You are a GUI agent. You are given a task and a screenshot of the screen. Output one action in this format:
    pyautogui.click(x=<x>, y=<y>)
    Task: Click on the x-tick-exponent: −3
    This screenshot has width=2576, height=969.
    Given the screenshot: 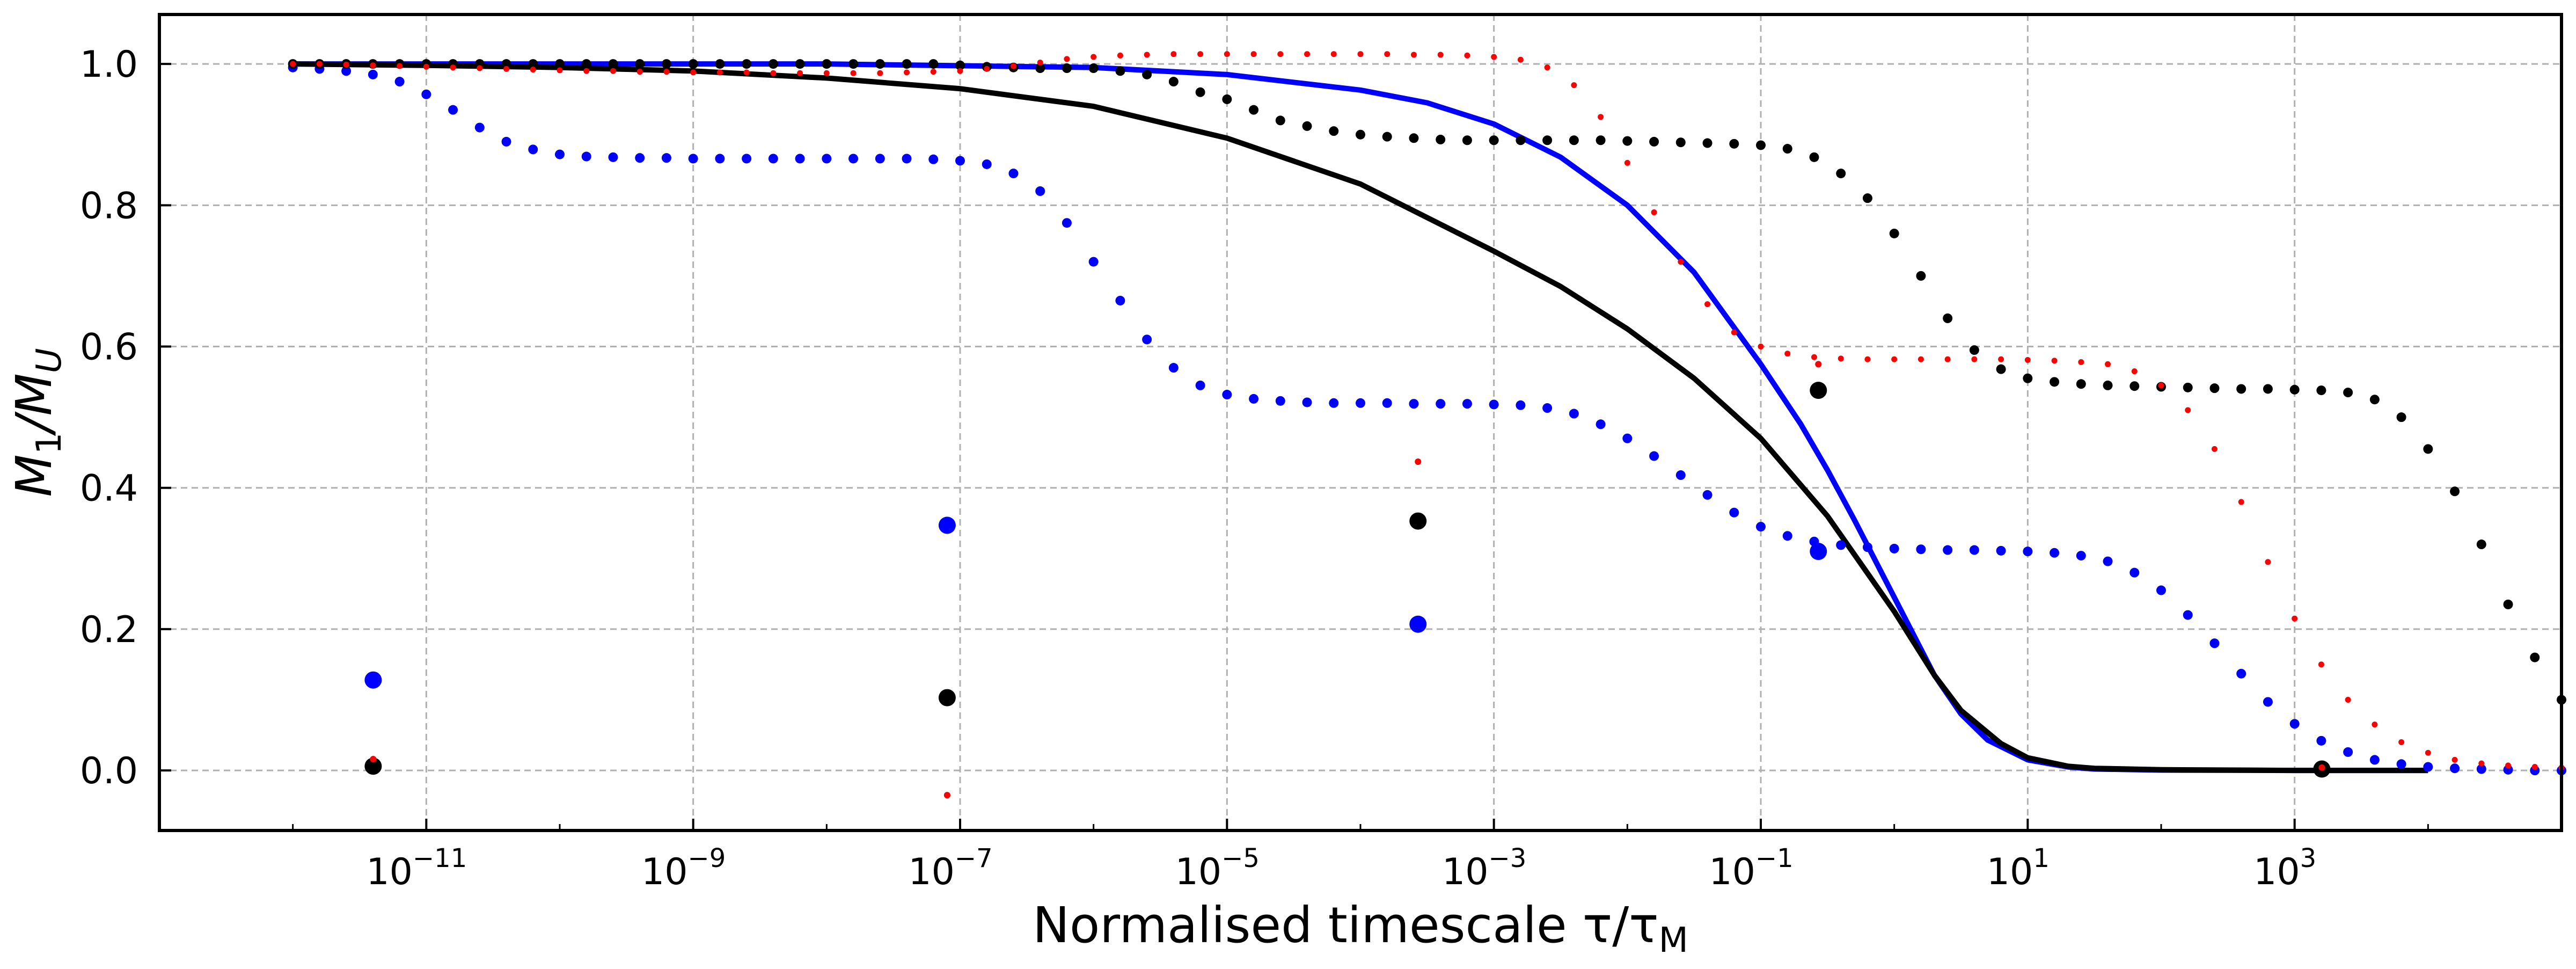 What is the action you would take?
    pyautogui.click(x=1508, y=858)
    